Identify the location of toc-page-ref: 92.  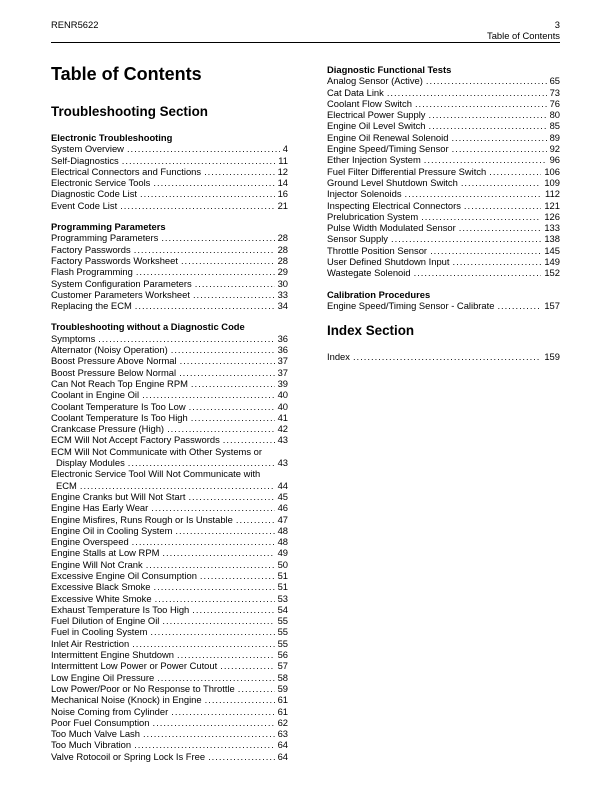
(554, 149).